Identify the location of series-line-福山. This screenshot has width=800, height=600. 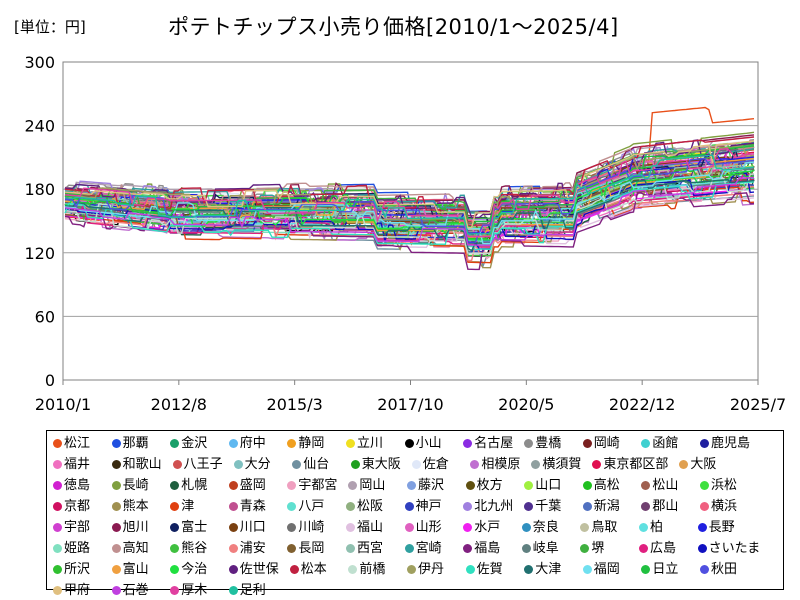
(409, 221).